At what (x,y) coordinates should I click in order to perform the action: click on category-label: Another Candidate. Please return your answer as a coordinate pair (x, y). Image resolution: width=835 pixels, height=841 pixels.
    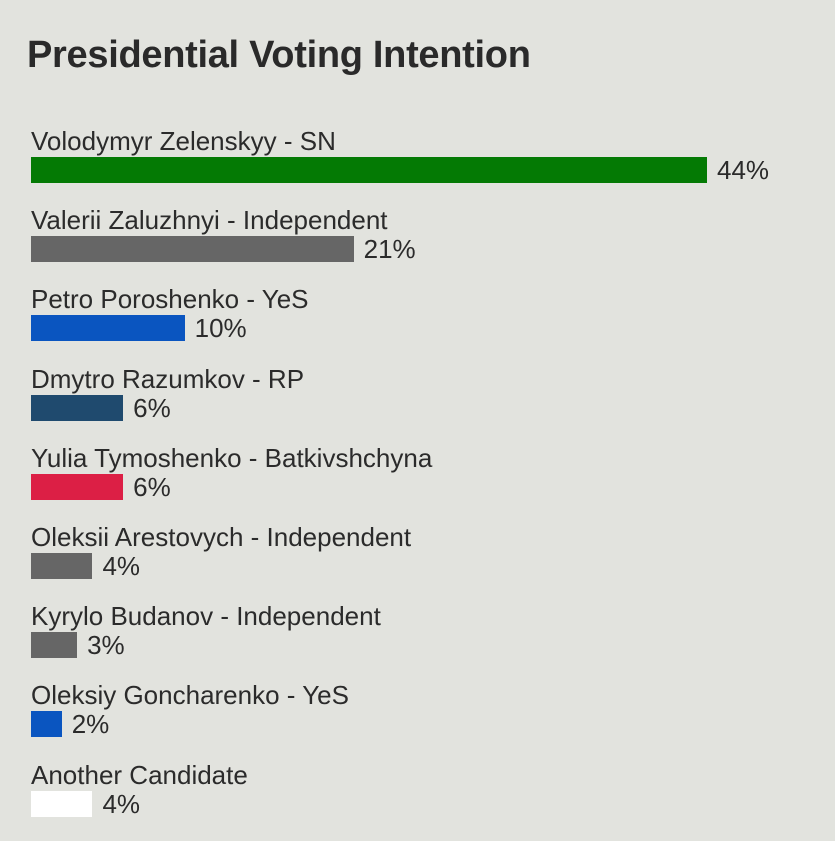
    Looking at the image, I should click on (139, 774).